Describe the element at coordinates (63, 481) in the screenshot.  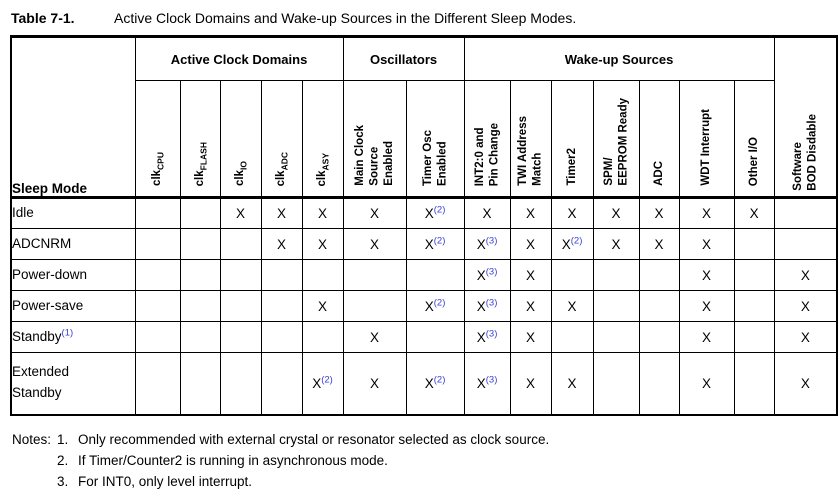
I see `note-number: 3.` at that location.